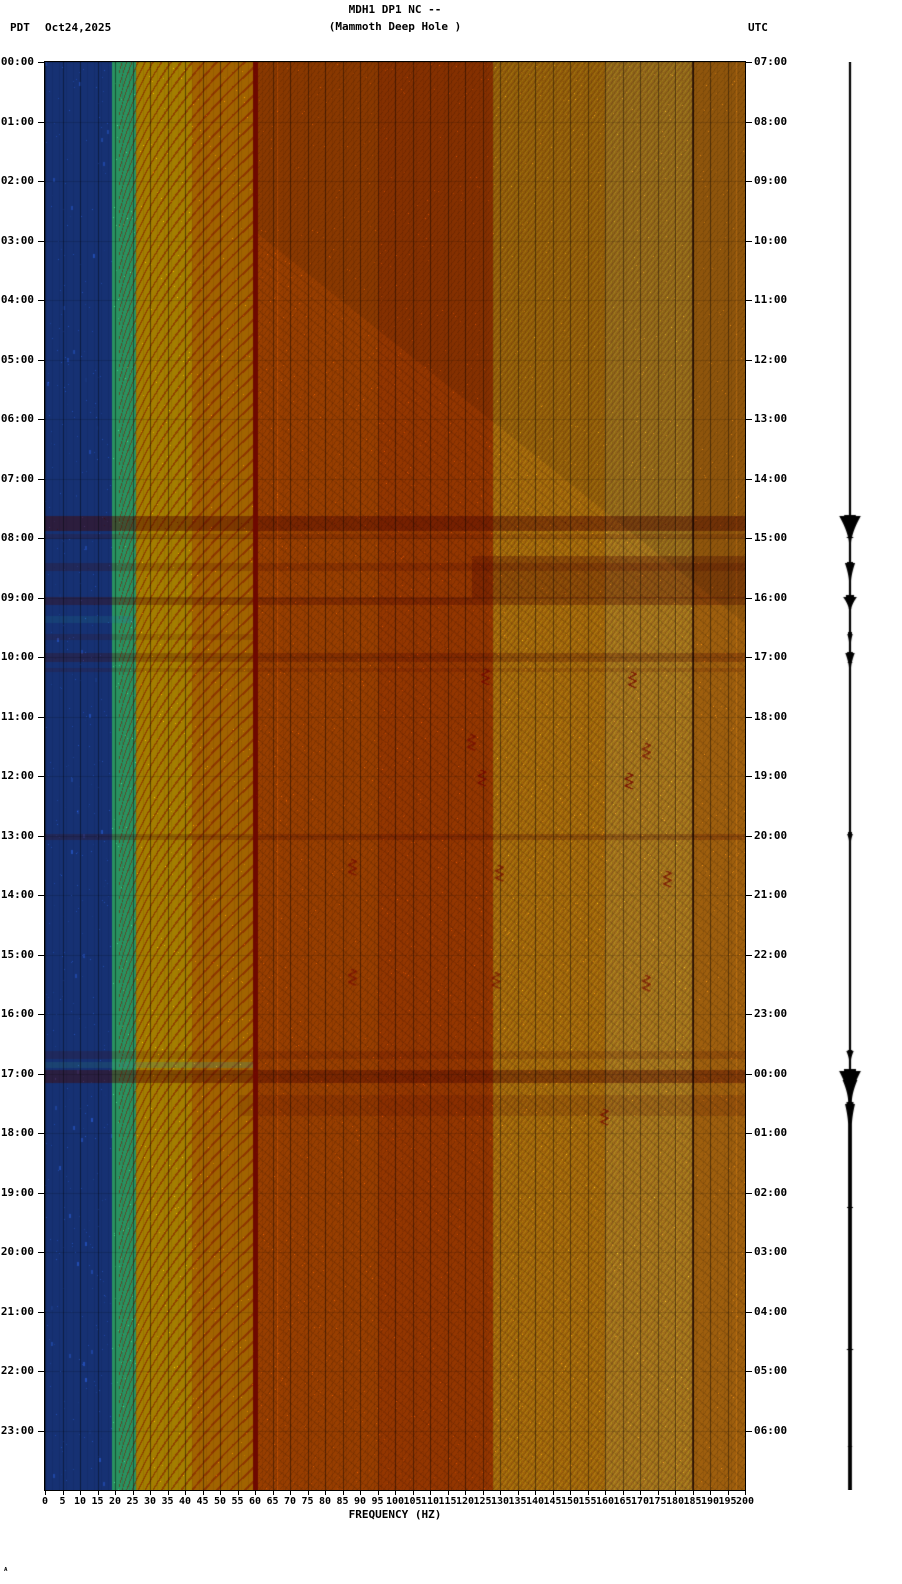  Describe the element at coordinates (570, 1501) in the screenshot. I see `freq-tick-label: 150` at that location.